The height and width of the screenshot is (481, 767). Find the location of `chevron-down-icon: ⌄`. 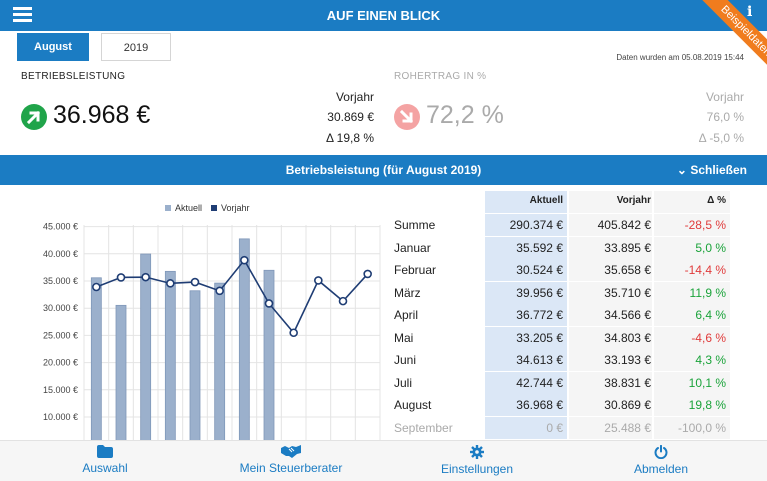

chevron-down-icon: ⌄ is located at coordinates (681, 170).